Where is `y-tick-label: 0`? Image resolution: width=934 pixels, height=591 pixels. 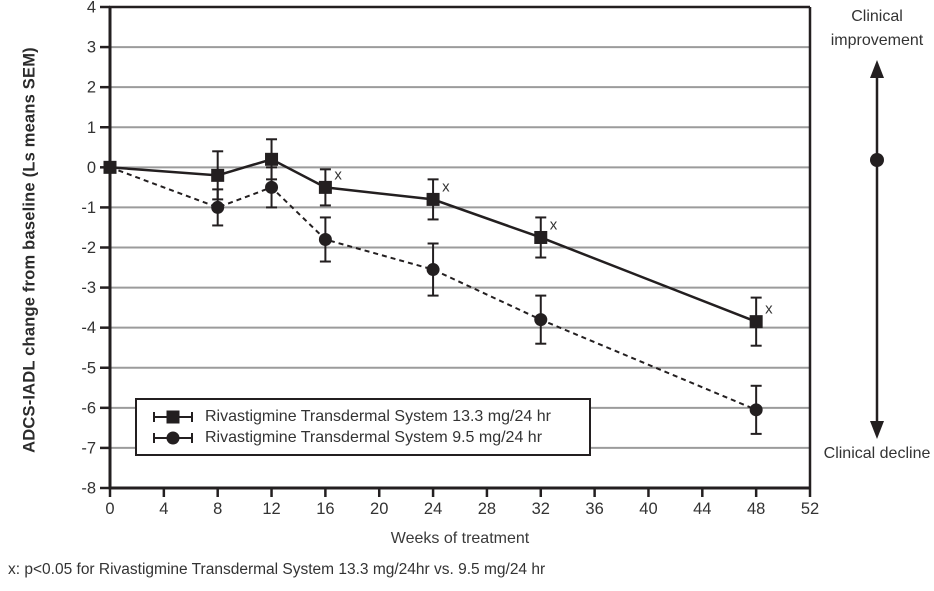
y-tick-label: 0 is located at coordinates (91, 168).